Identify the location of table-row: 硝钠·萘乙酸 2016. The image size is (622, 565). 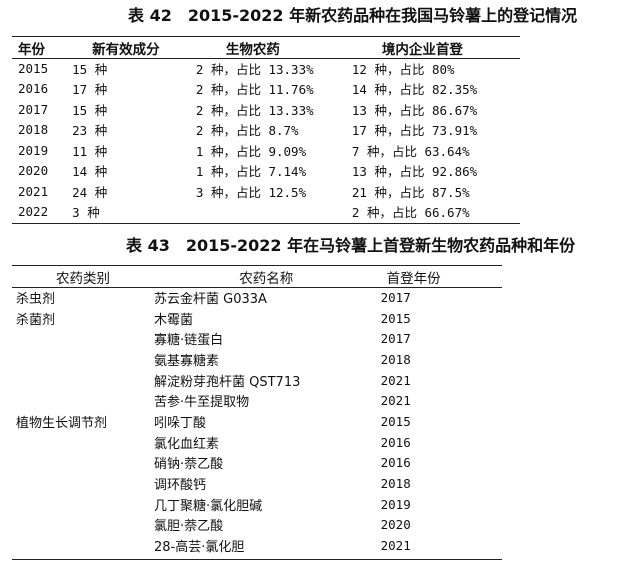
(257, 463).